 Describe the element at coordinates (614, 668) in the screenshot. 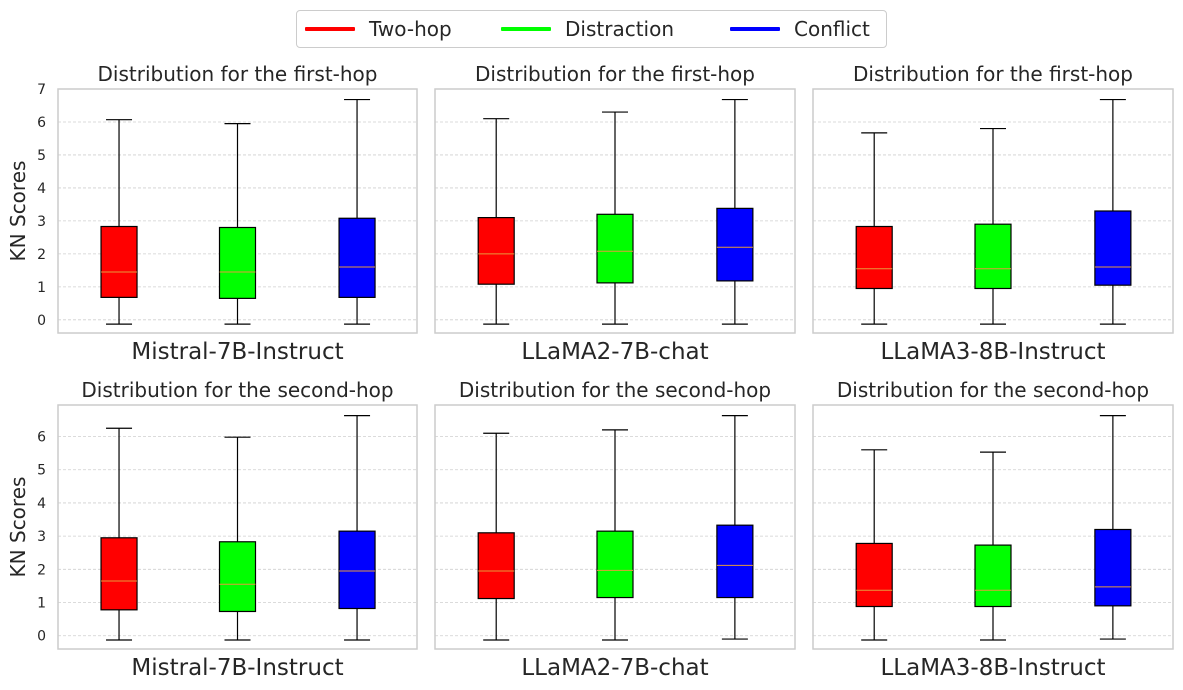

I see `panel-5-xlabel: LLaMA2-7B-chat` at that location.